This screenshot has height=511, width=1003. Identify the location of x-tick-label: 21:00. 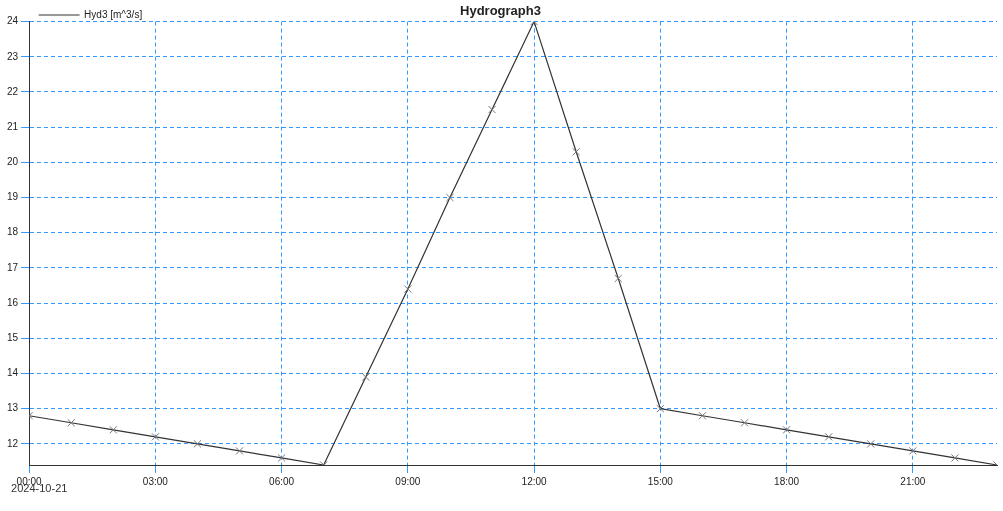
(913, 481).